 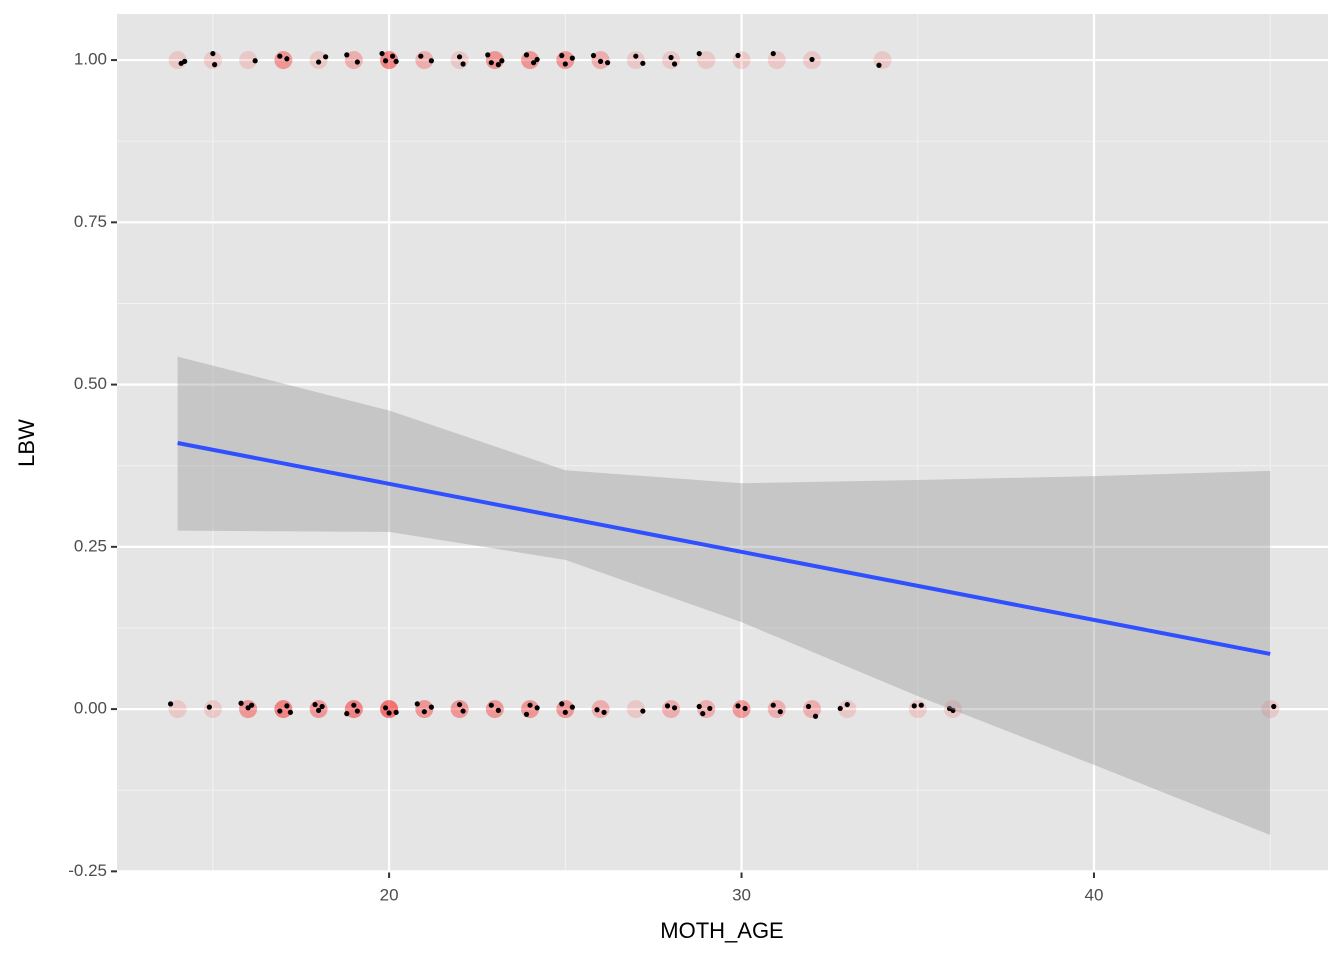 What do you see at coordinates (90, 708) in the screenshot?
I see `y-tick-label: 0.00` at bounding box center [90, 708].